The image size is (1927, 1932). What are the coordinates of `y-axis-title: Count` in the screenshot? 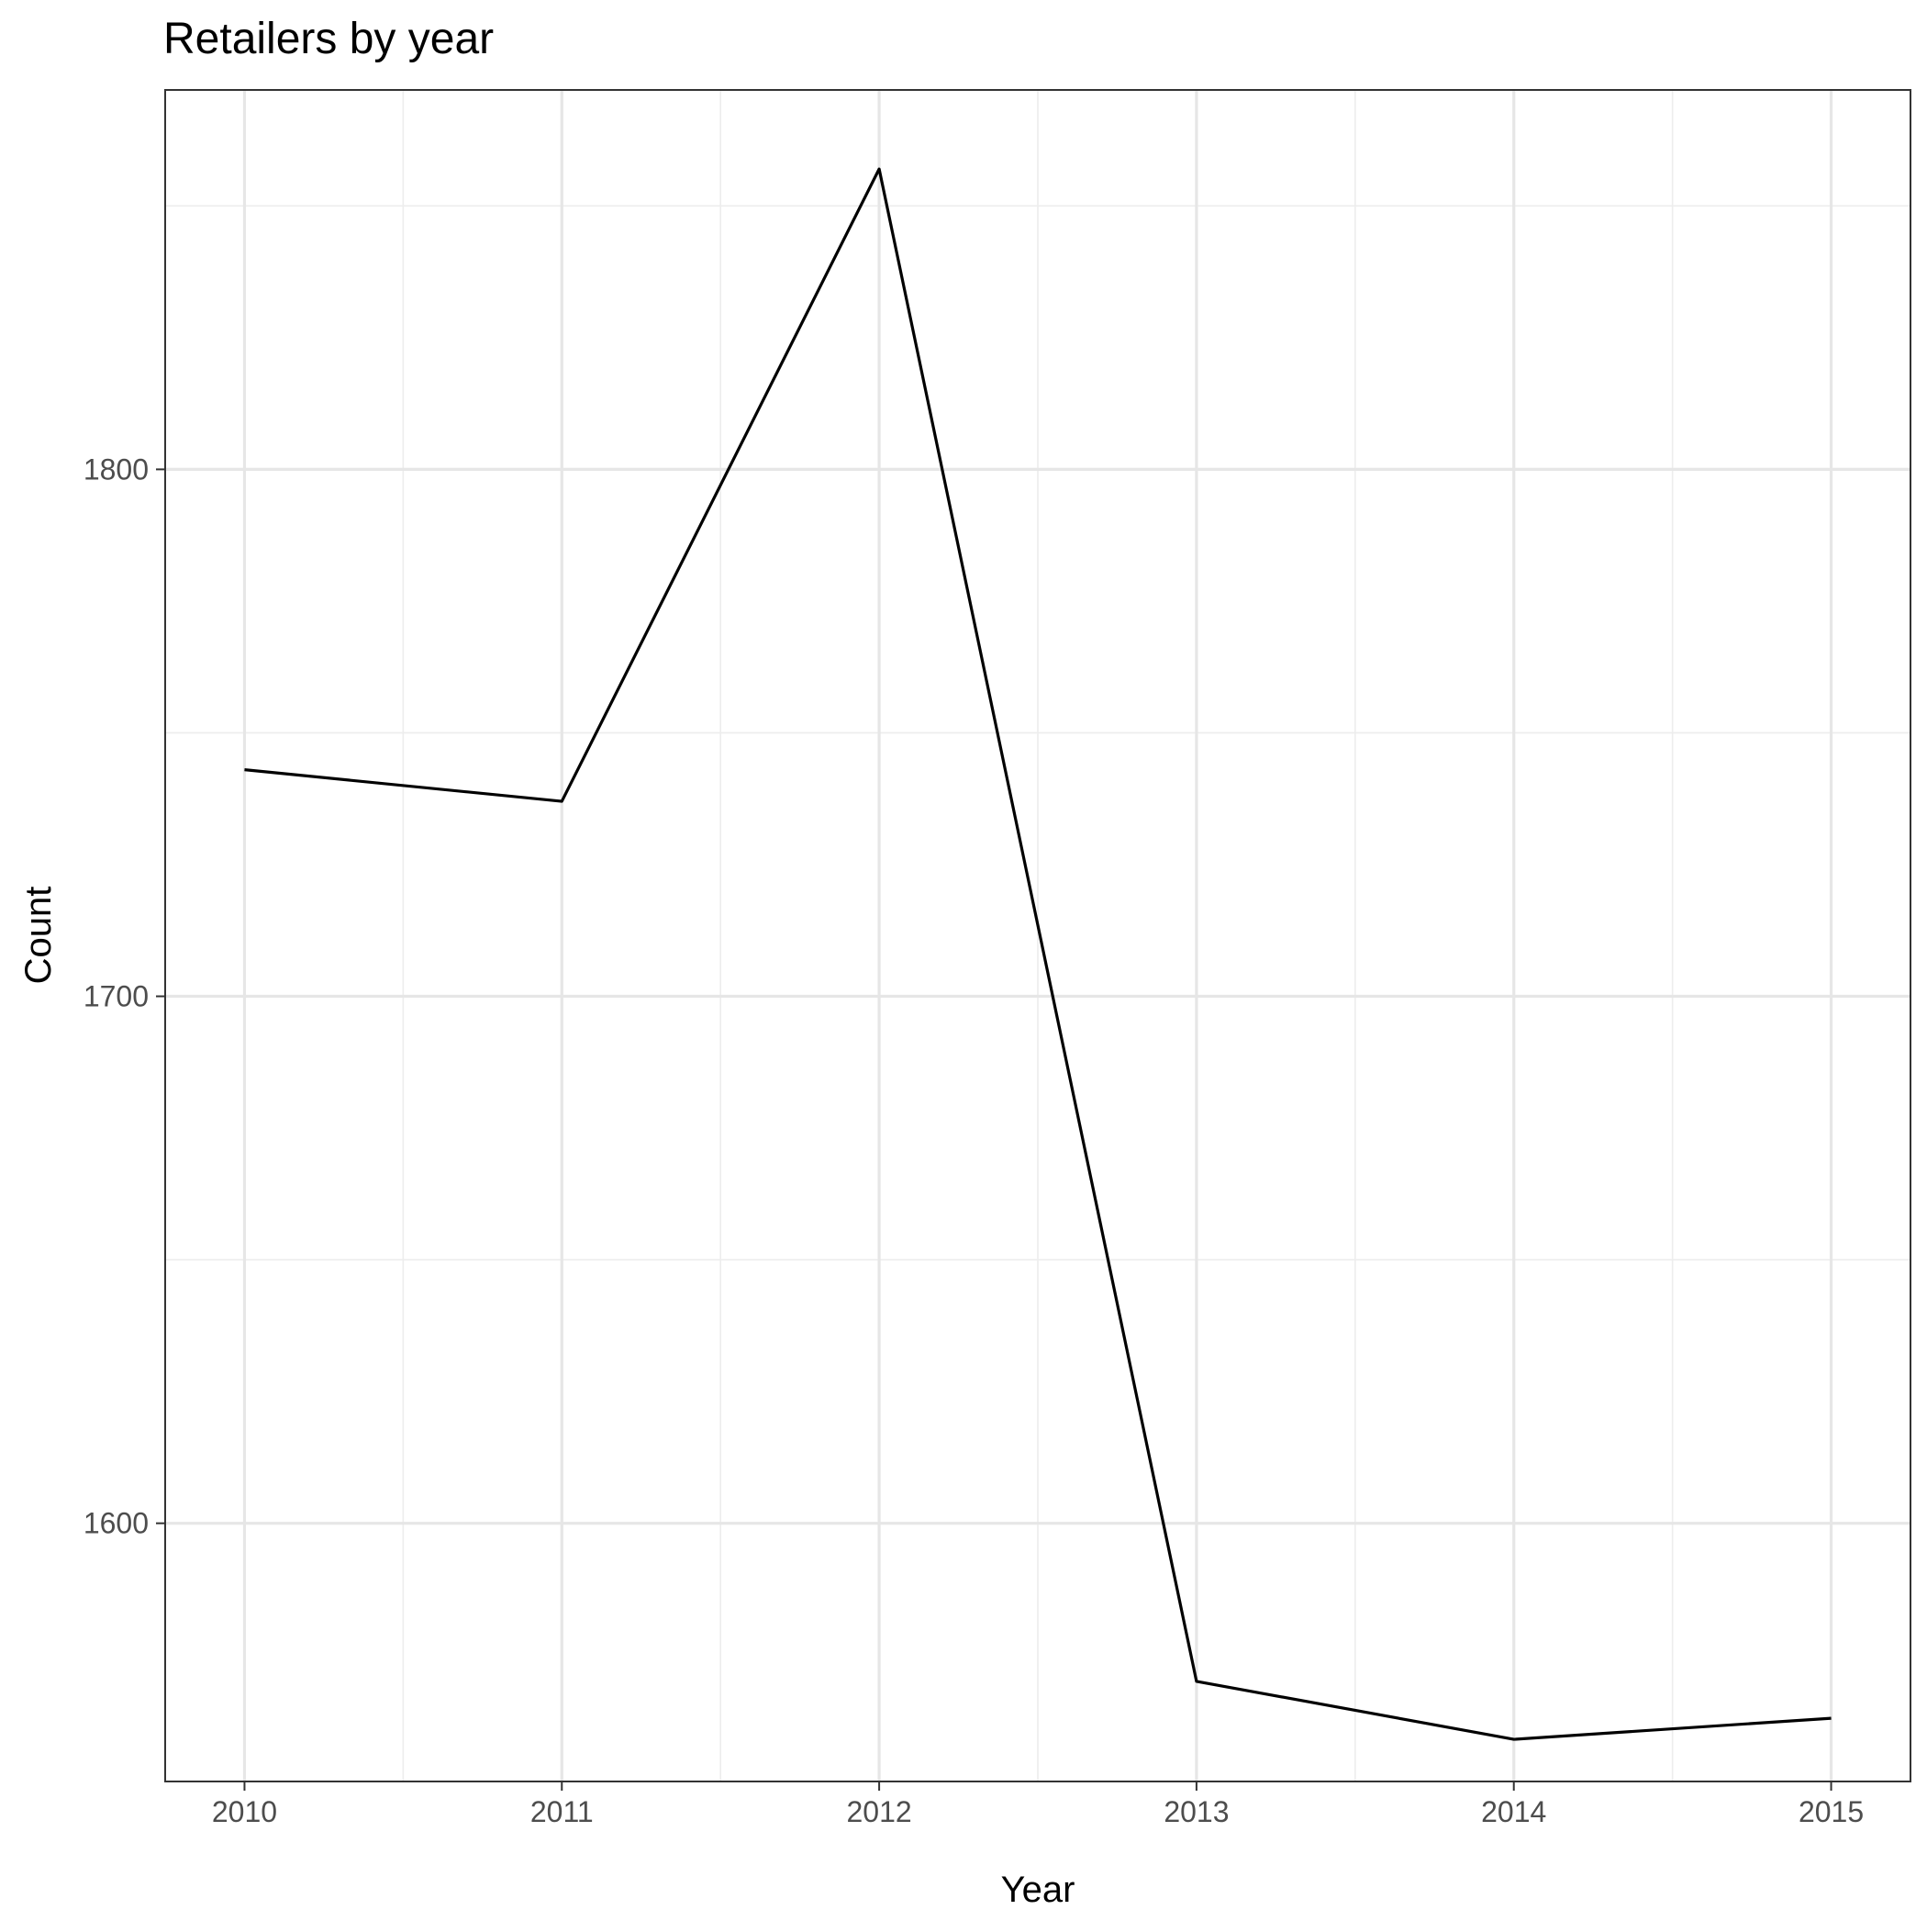 It's located at (38, 936).